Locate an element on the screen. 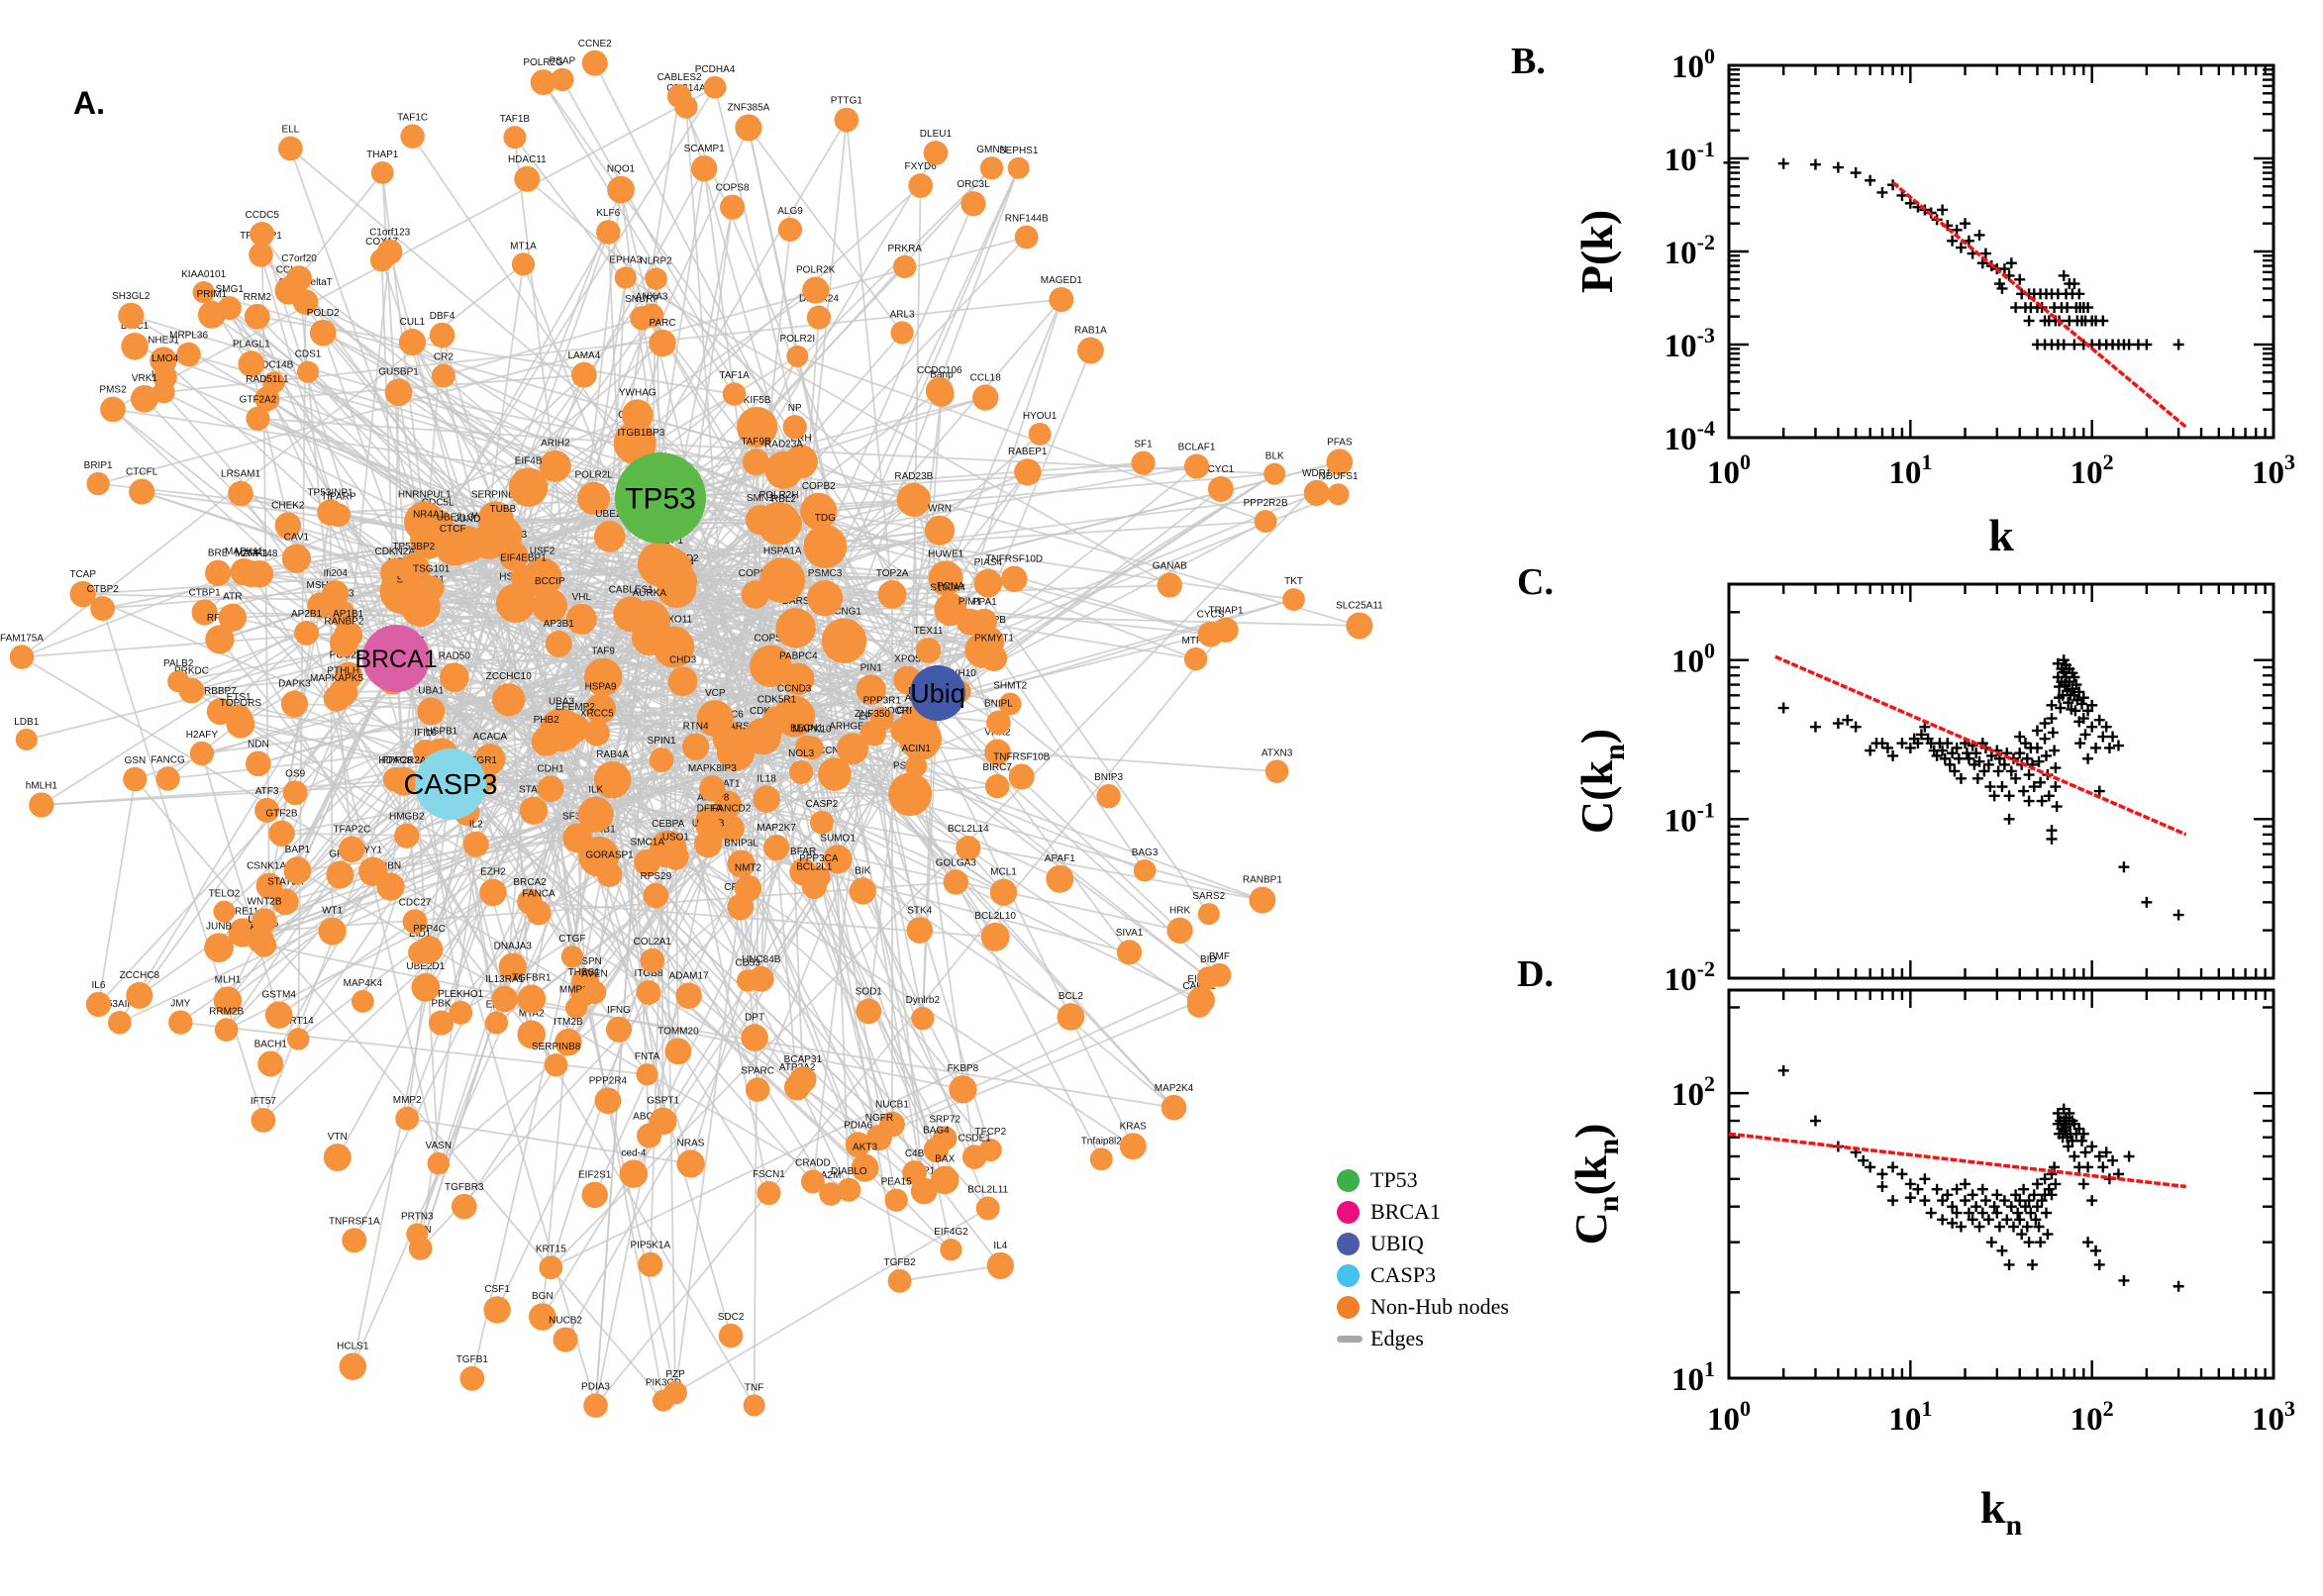 Image resolution: width=2323 pixels, height=1596 pixels. plot-frame-C is located at coordinates (2001, 781).